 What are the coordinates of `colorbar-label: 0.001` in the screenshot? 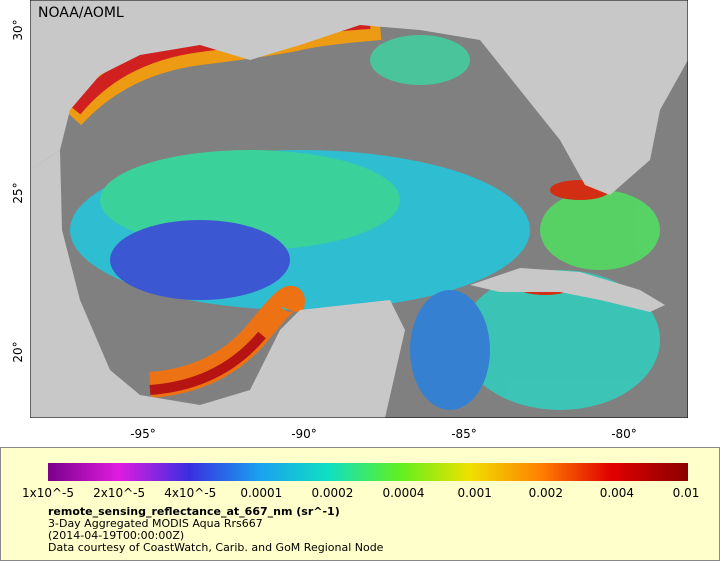 It's located at (474, 493).